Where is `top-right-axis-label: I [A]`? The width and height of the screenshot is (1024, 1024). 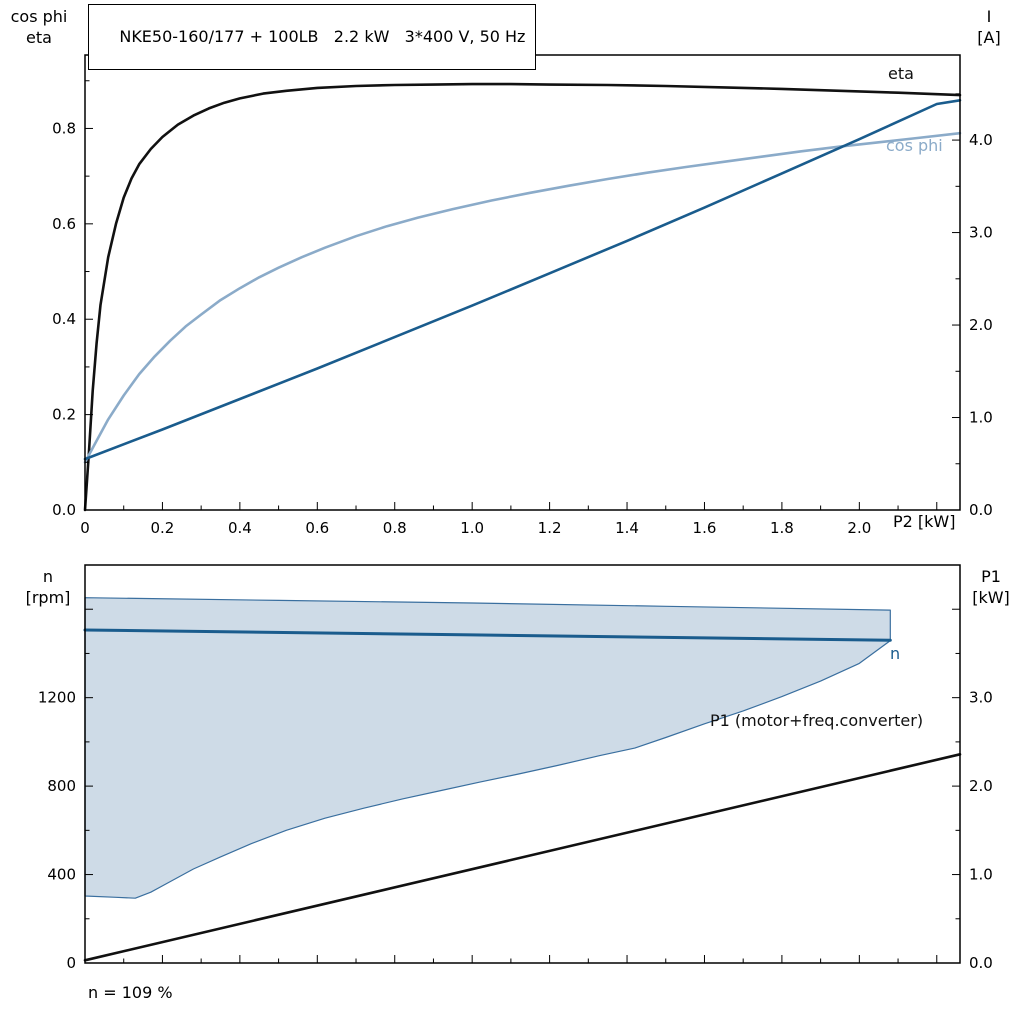
top-right-axis-label: I [A] is located at coordinates (989, 27).